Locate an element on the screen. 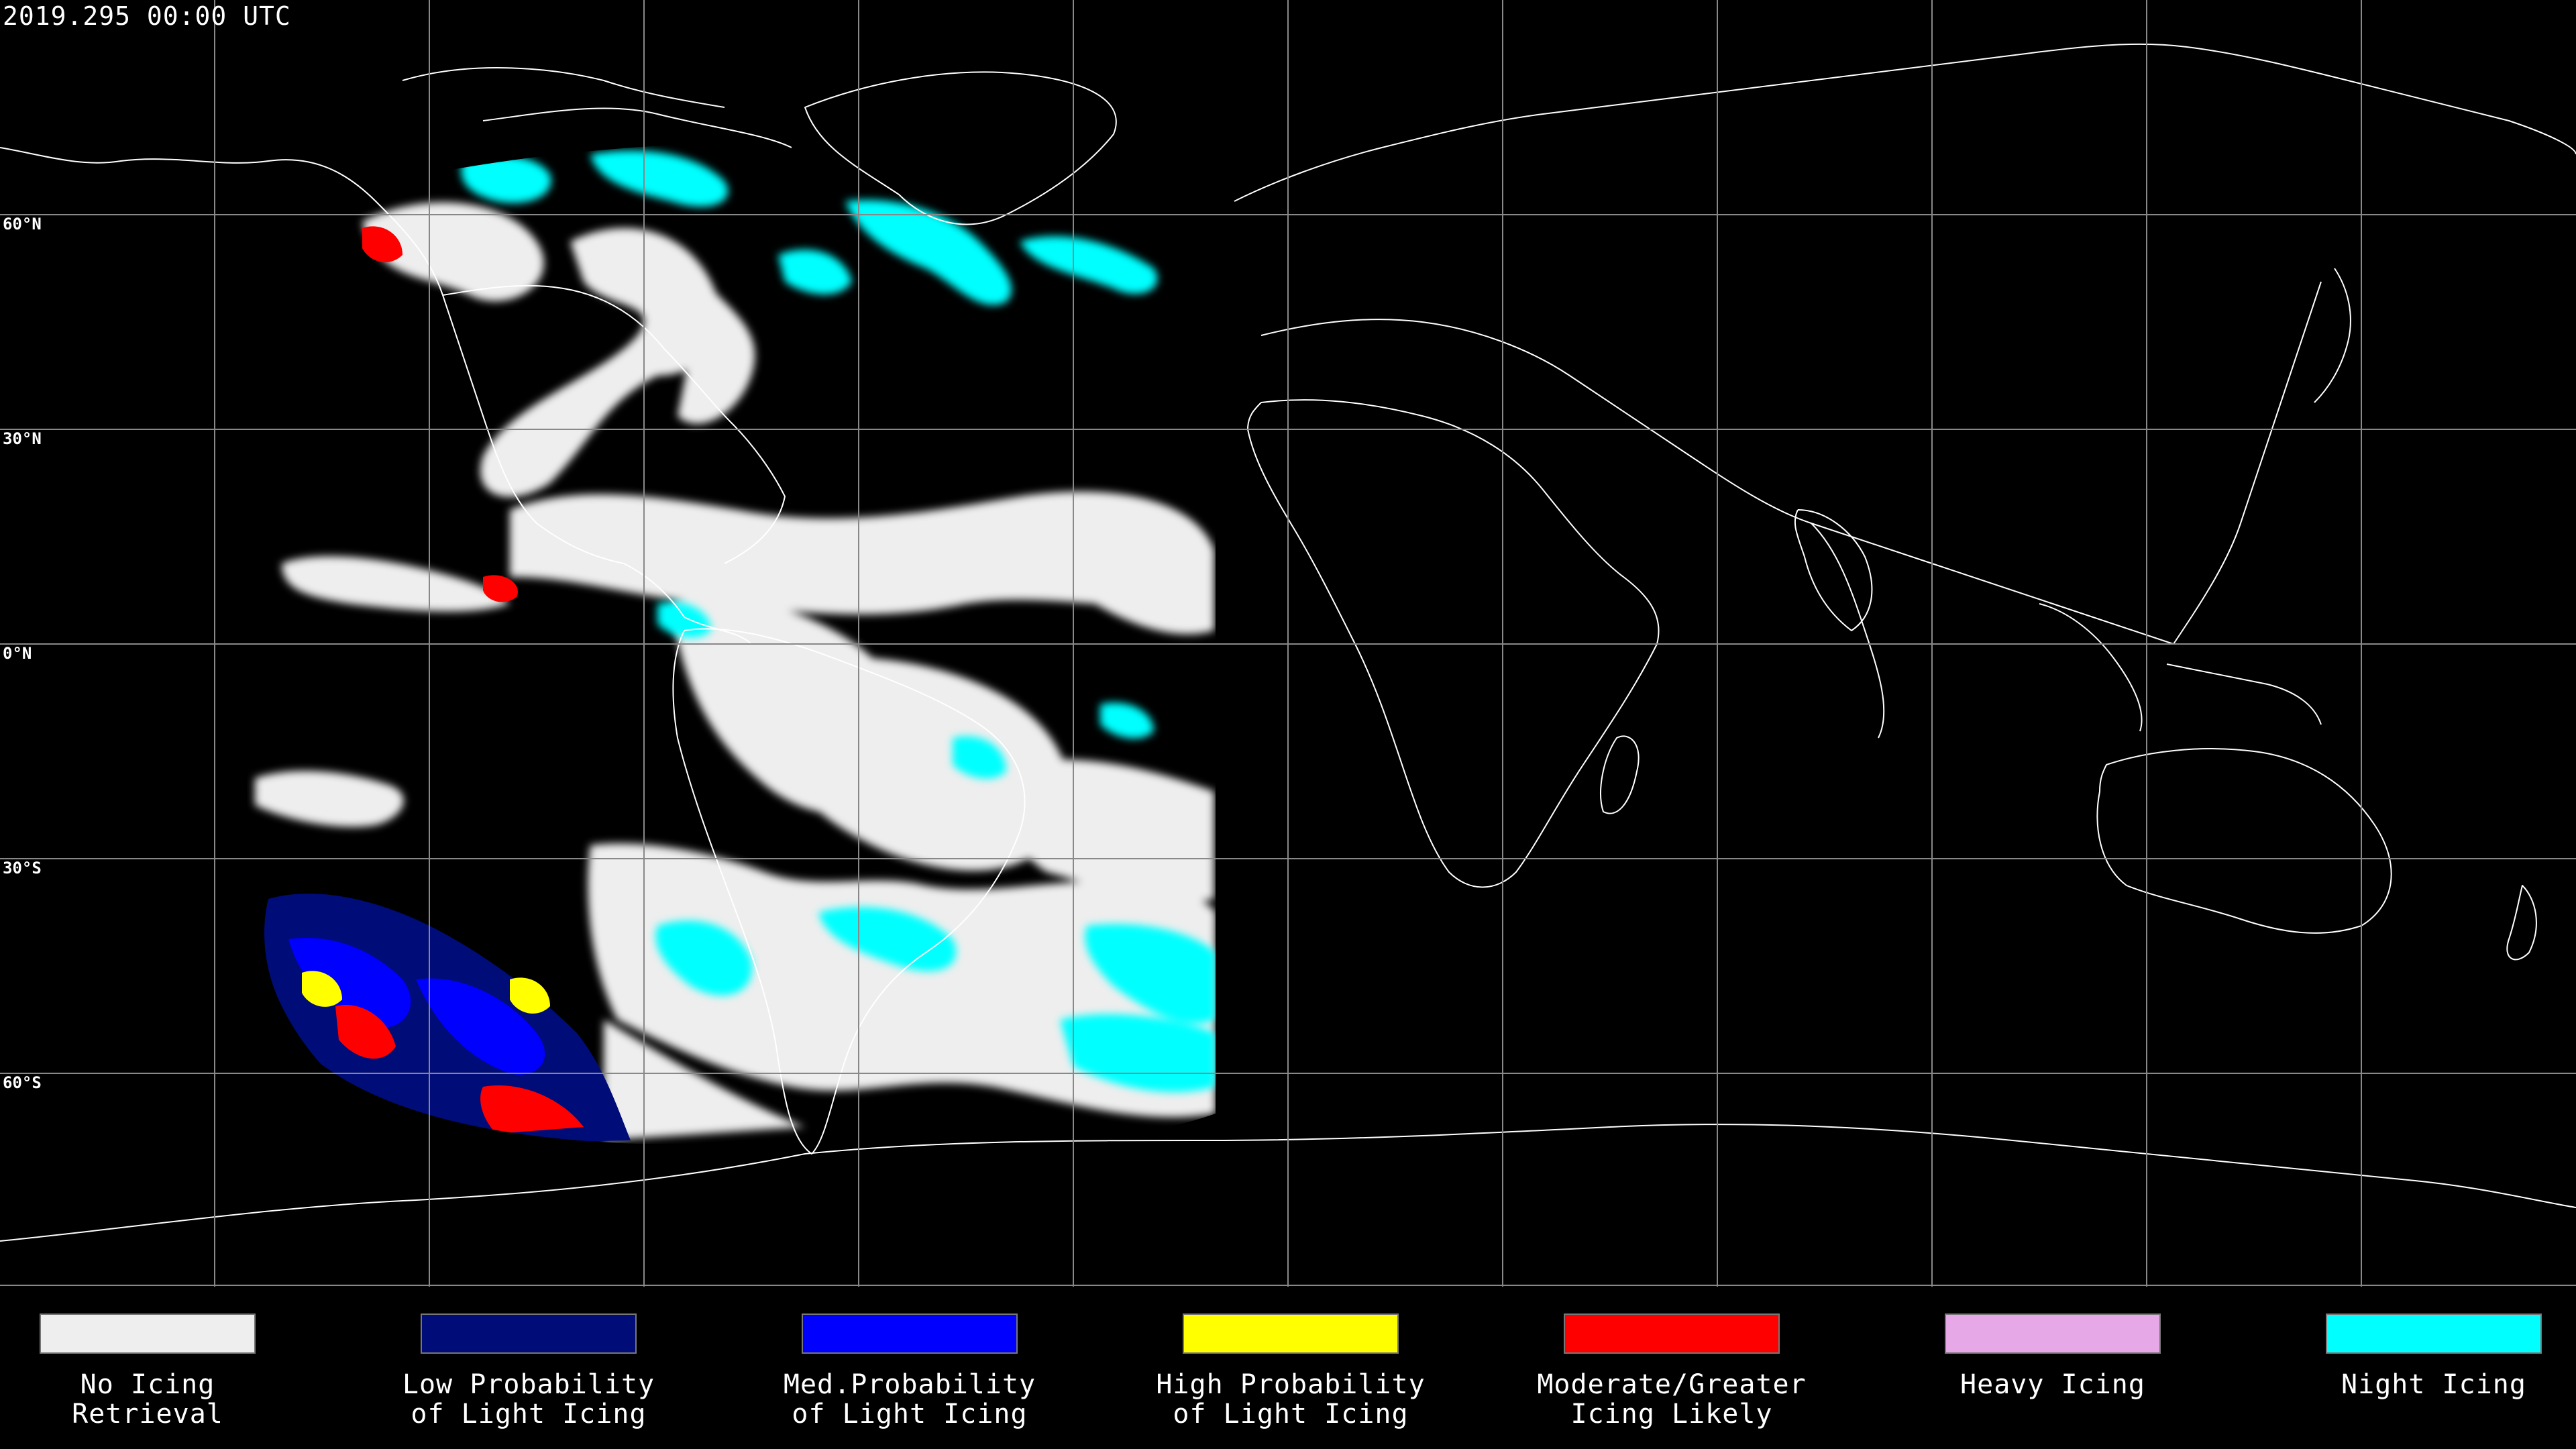 This screenshot has height=1449, width=2576. legend-label: No Icing Retrieval is located at coordinates (147, 1399).